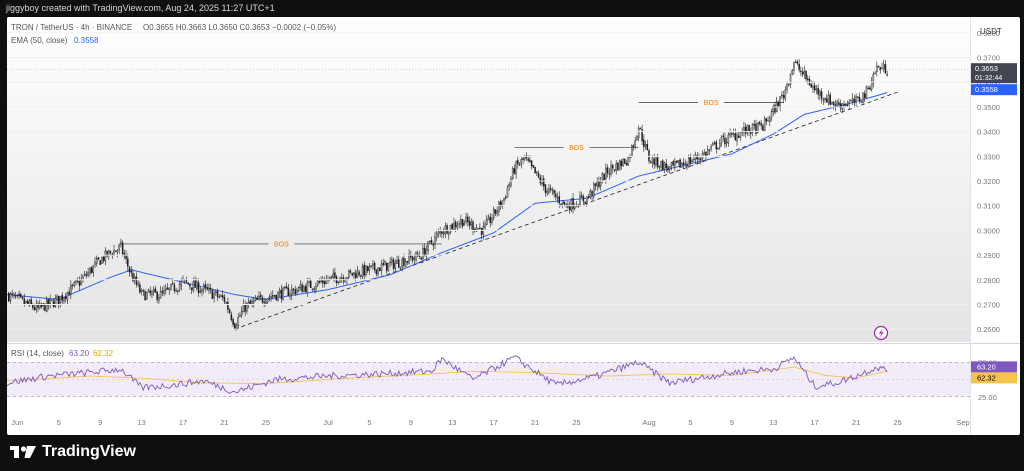  I want to click on lightning-icon, so click(881, 333).